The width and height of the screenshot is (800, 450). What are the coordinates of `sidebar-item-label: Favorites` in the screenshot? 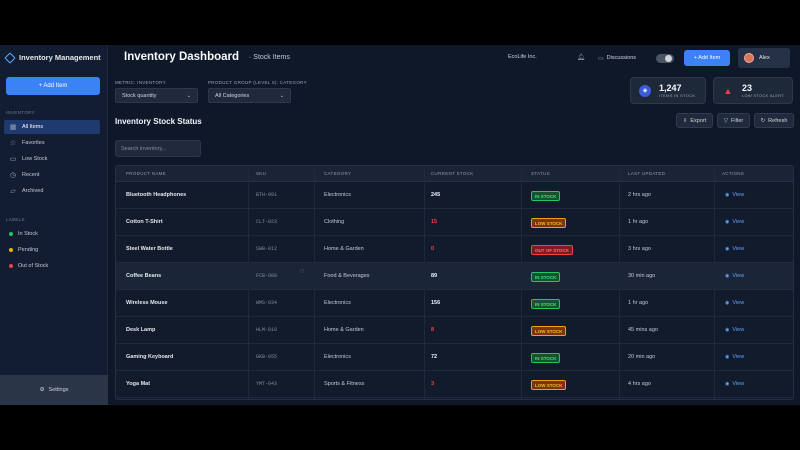 It's located at (33, 143).